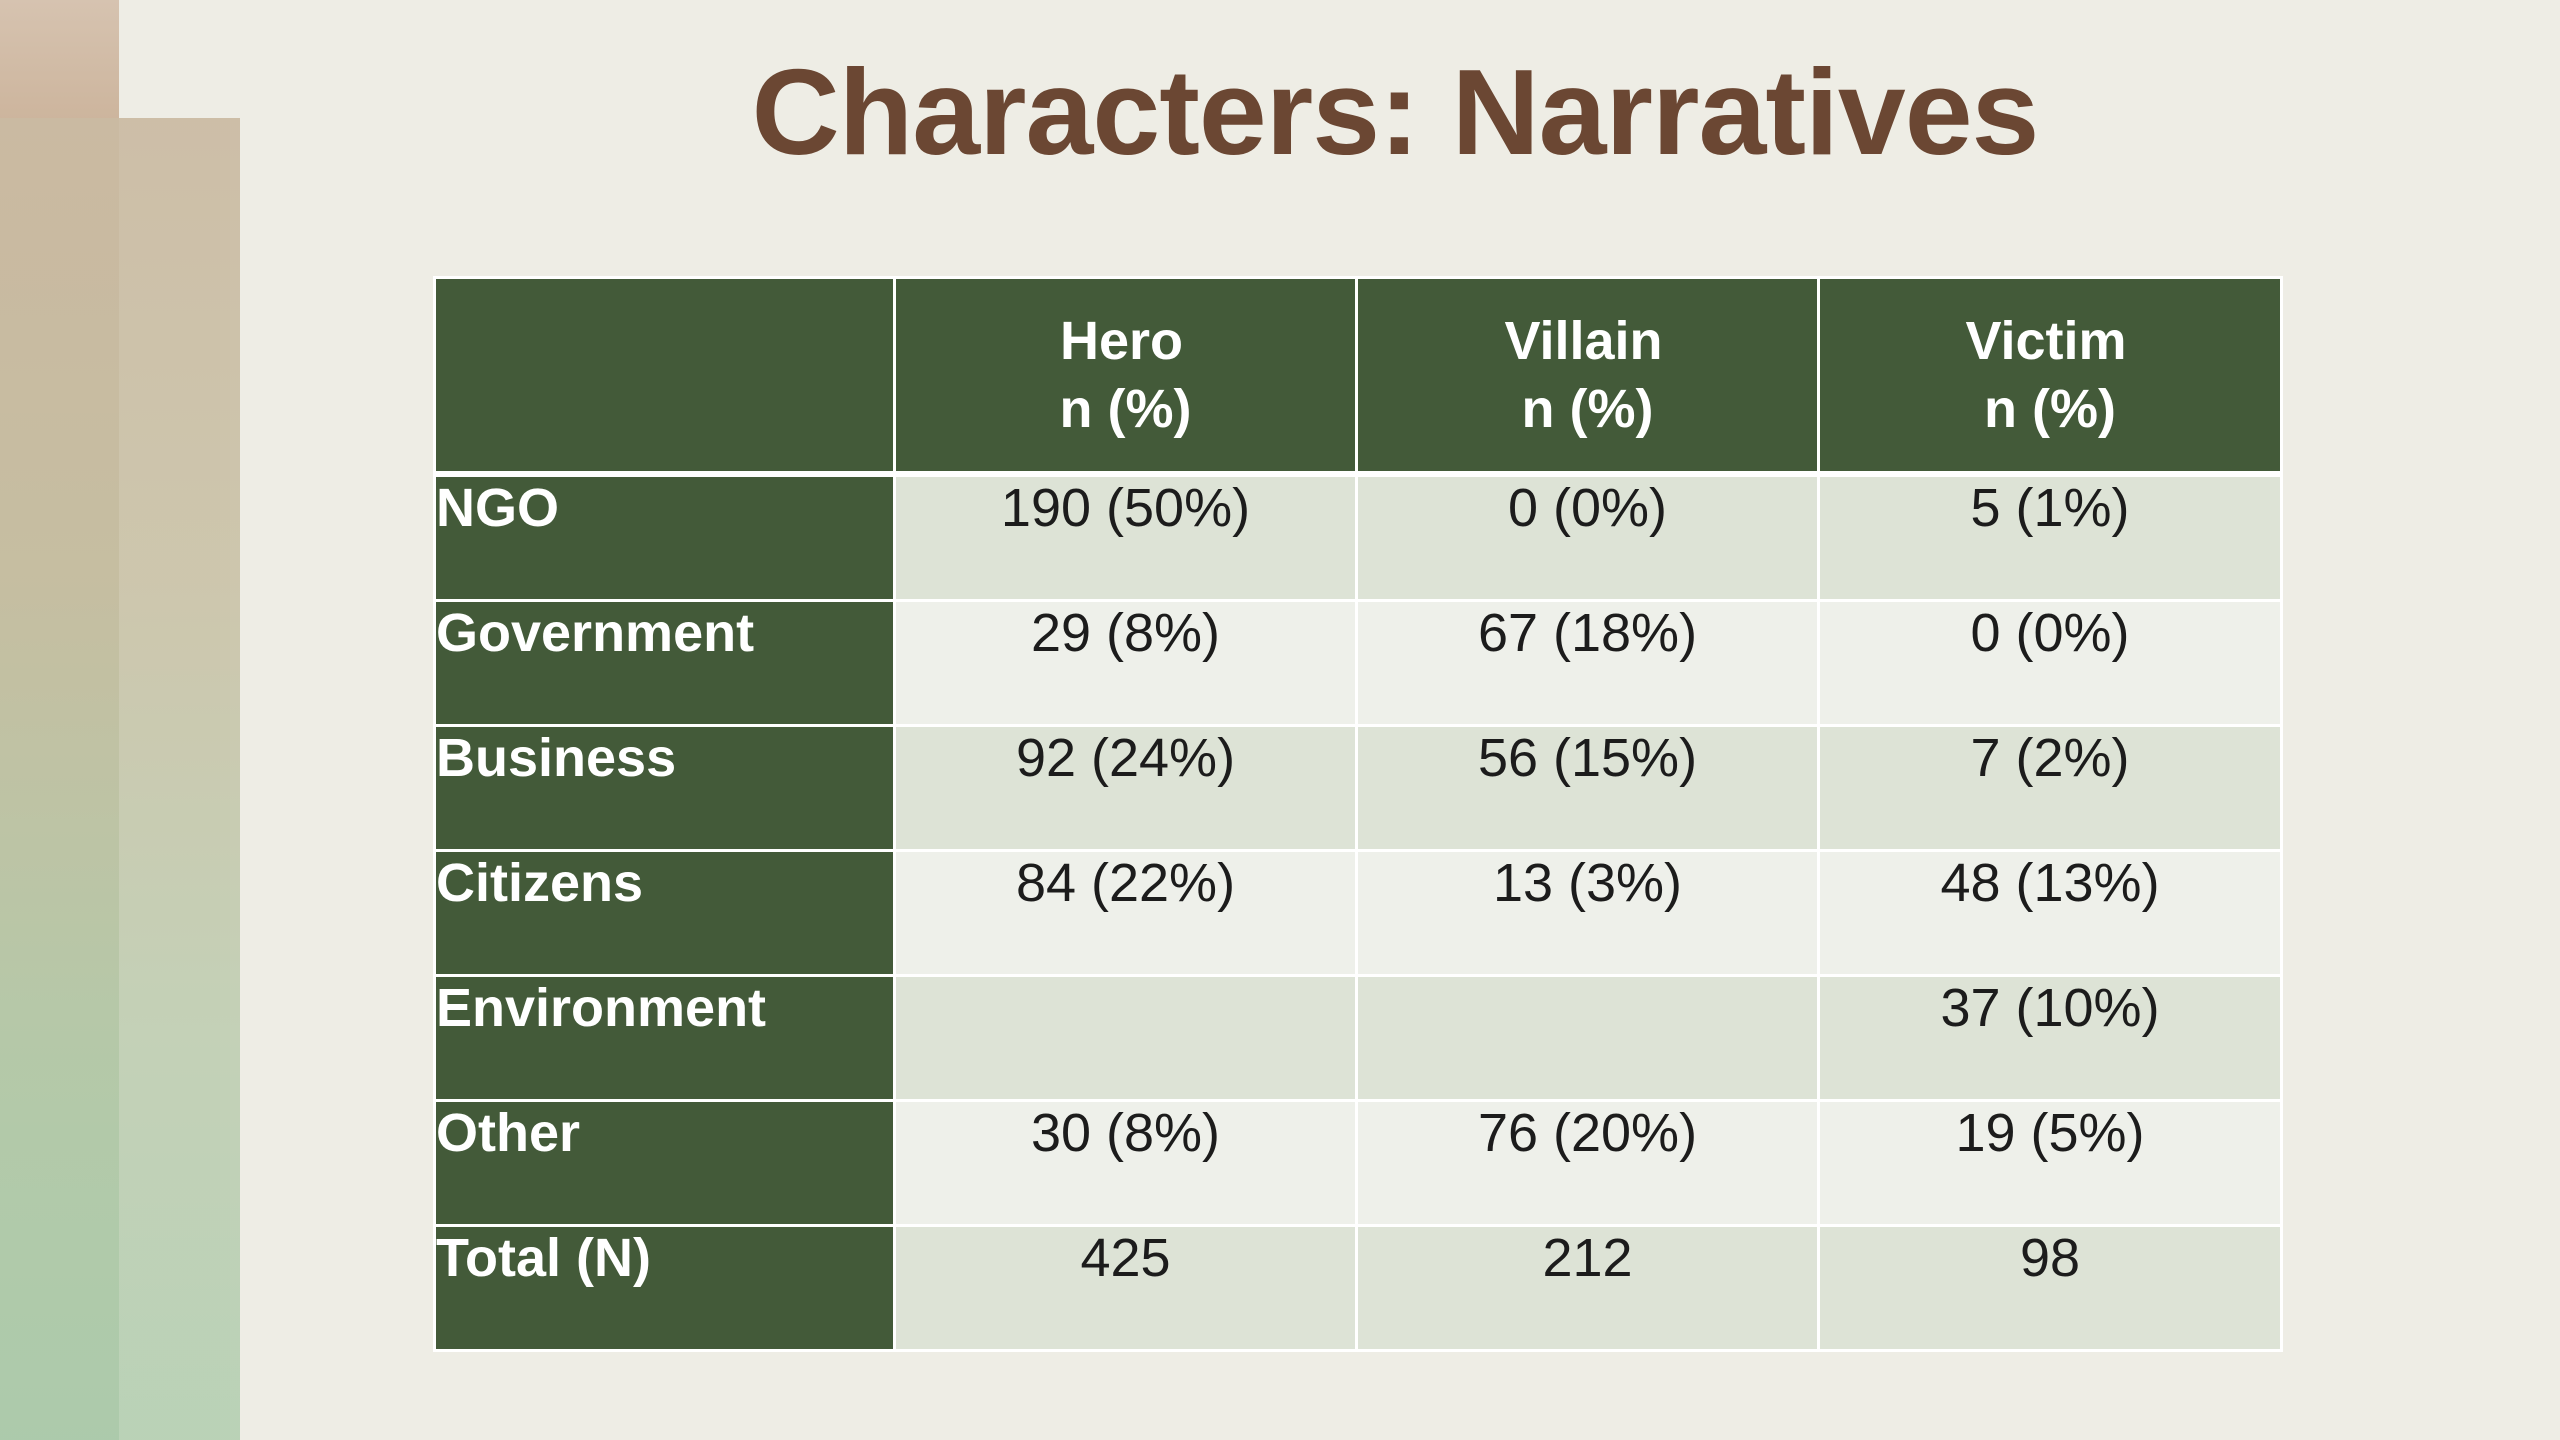 This screenshot has height=1440, width=2560. I want to click on table-cell-villain: 56 (15%), so click(1587, 788).